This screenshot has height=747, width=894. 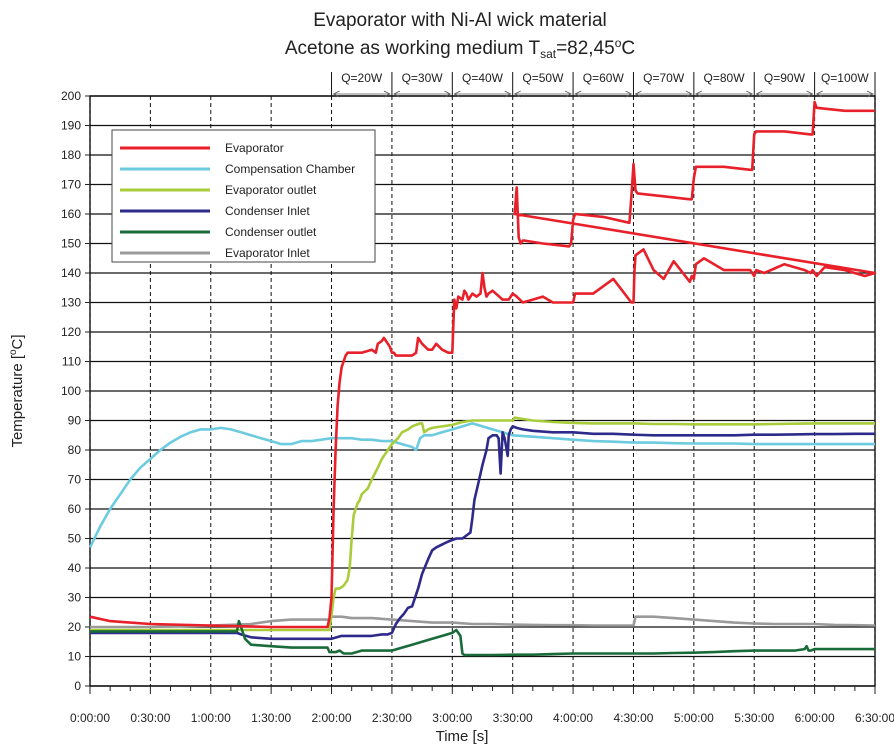 What do you see at coordinates (573, 718) in the screenshot?
I see `x-tick-label: 4:00:00` at bounding box center [573, 718].